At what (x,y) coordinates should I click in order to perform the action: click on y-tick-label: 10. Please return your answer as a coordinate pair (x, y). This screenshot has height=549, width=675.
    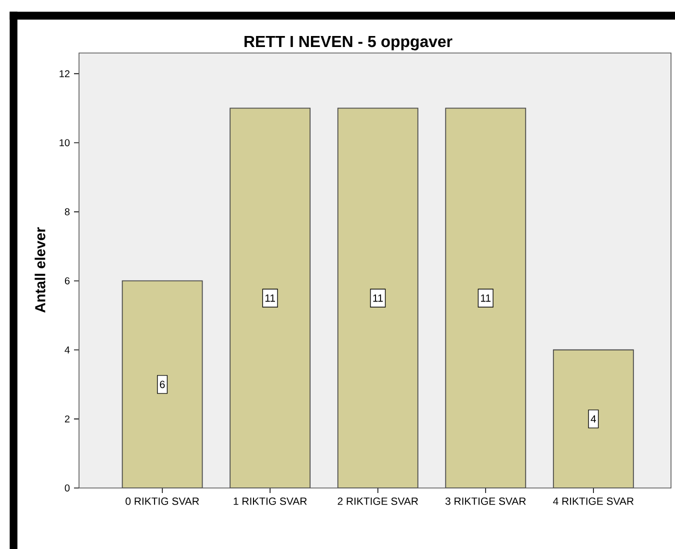
    Looking at the image, I should click on (65, 142).